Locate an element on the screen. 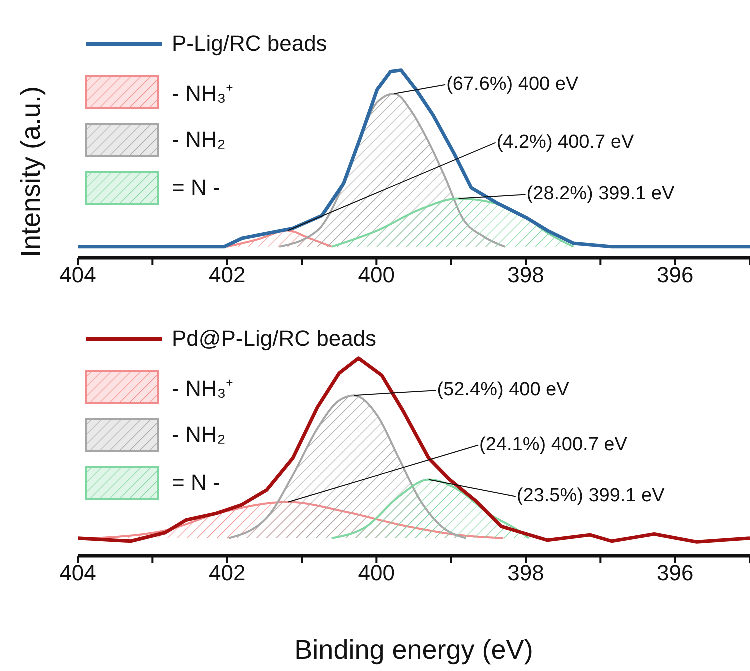 Image resolution: width=750 pixels, height=671 pixels. annotation: (52.4%) 400 eV is located at coordinates (503, 390).